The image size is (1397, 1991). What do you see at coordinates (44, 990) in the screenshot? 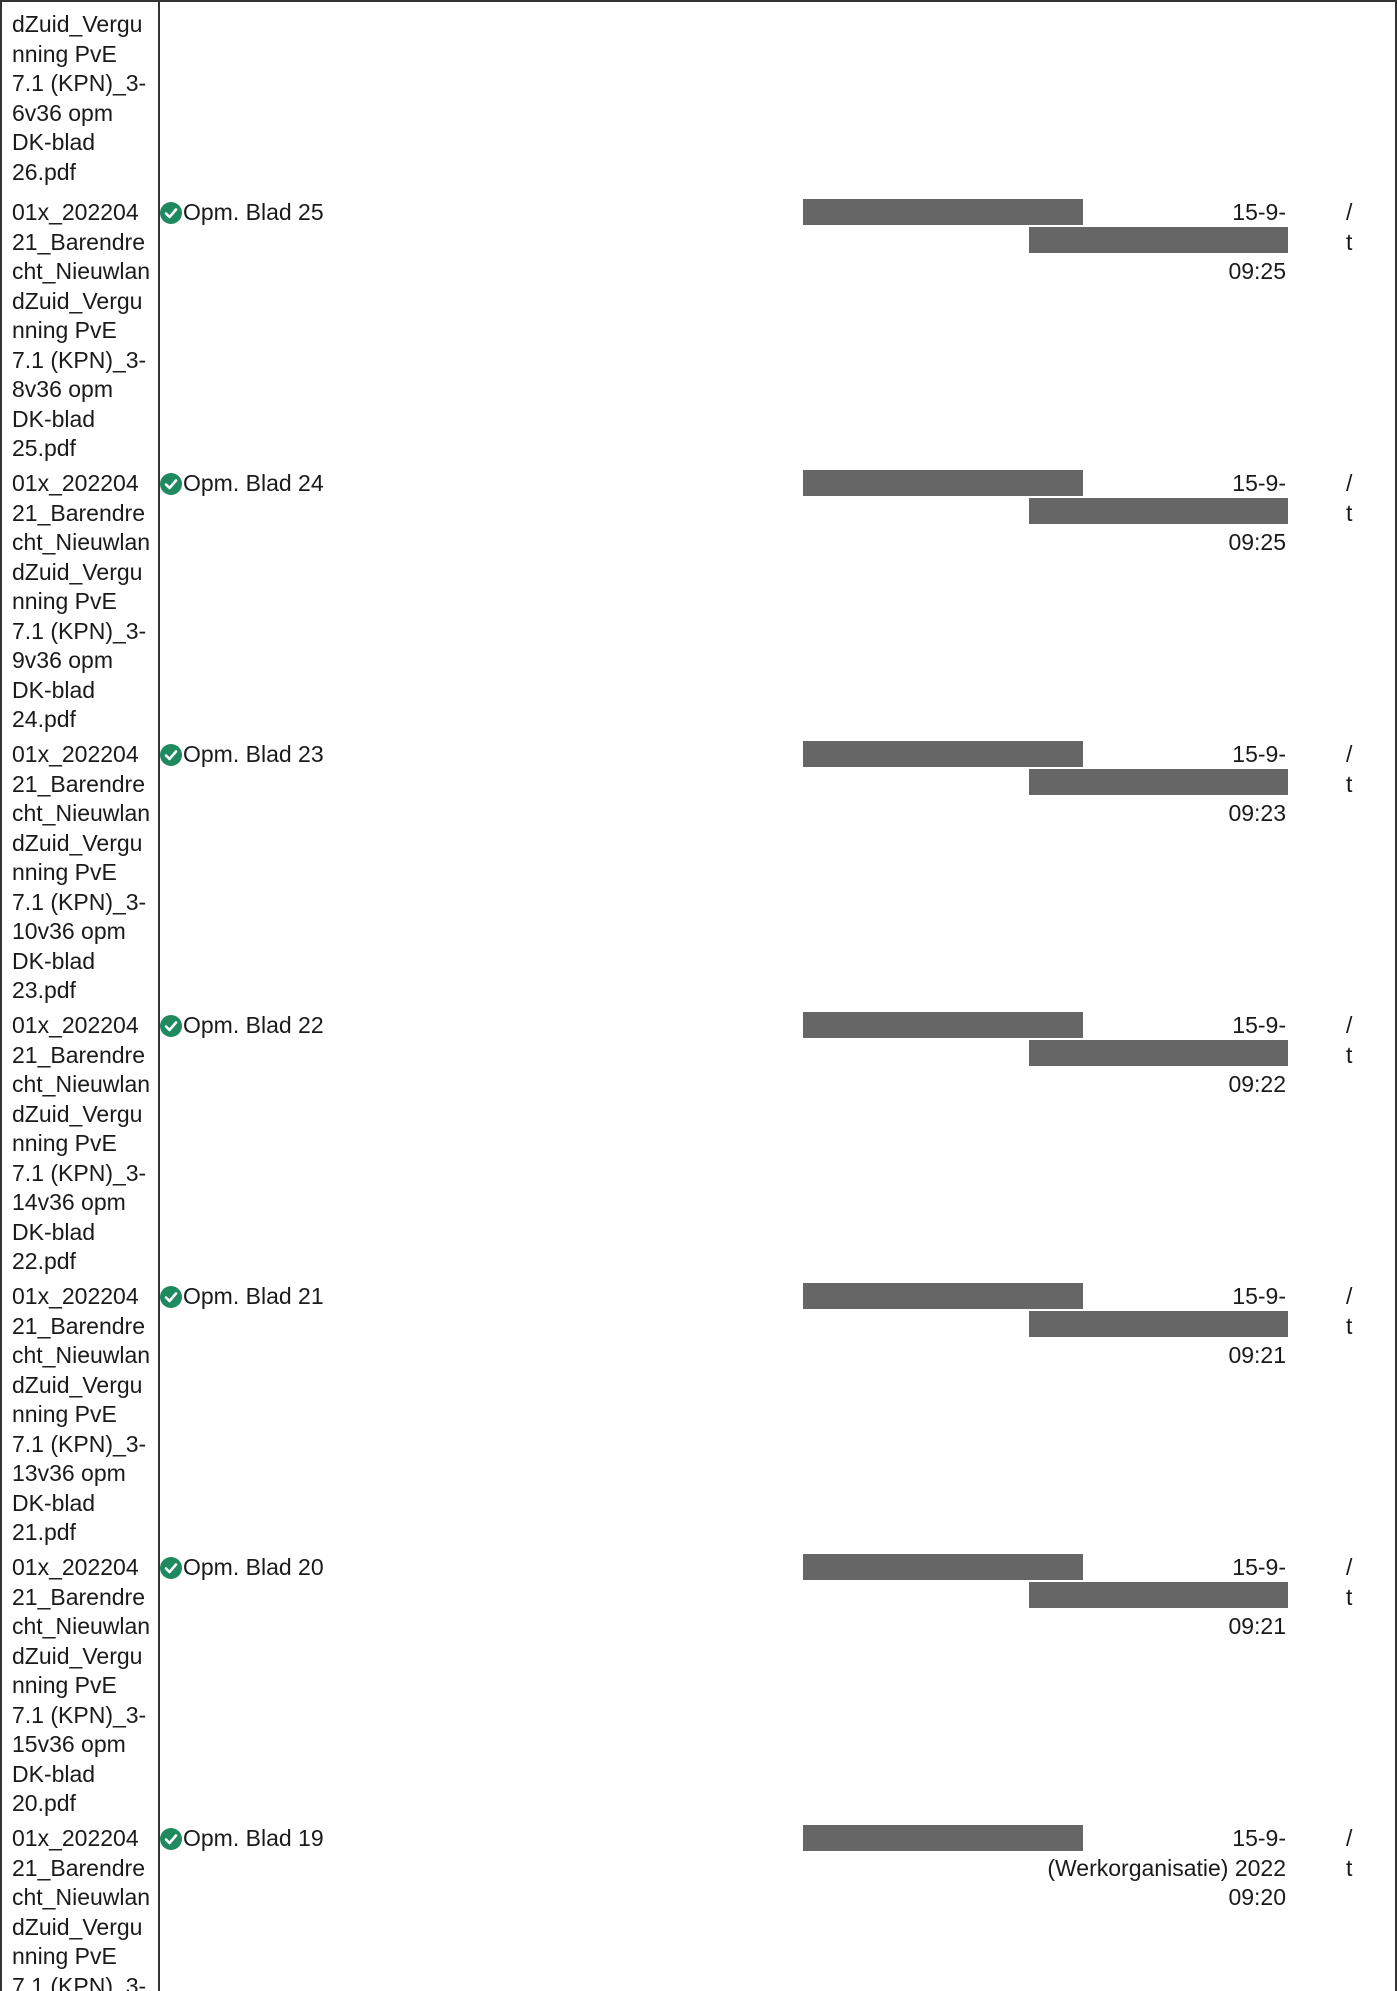
I see `filename-line: 23.pdf` at bounding box center [44, 990].